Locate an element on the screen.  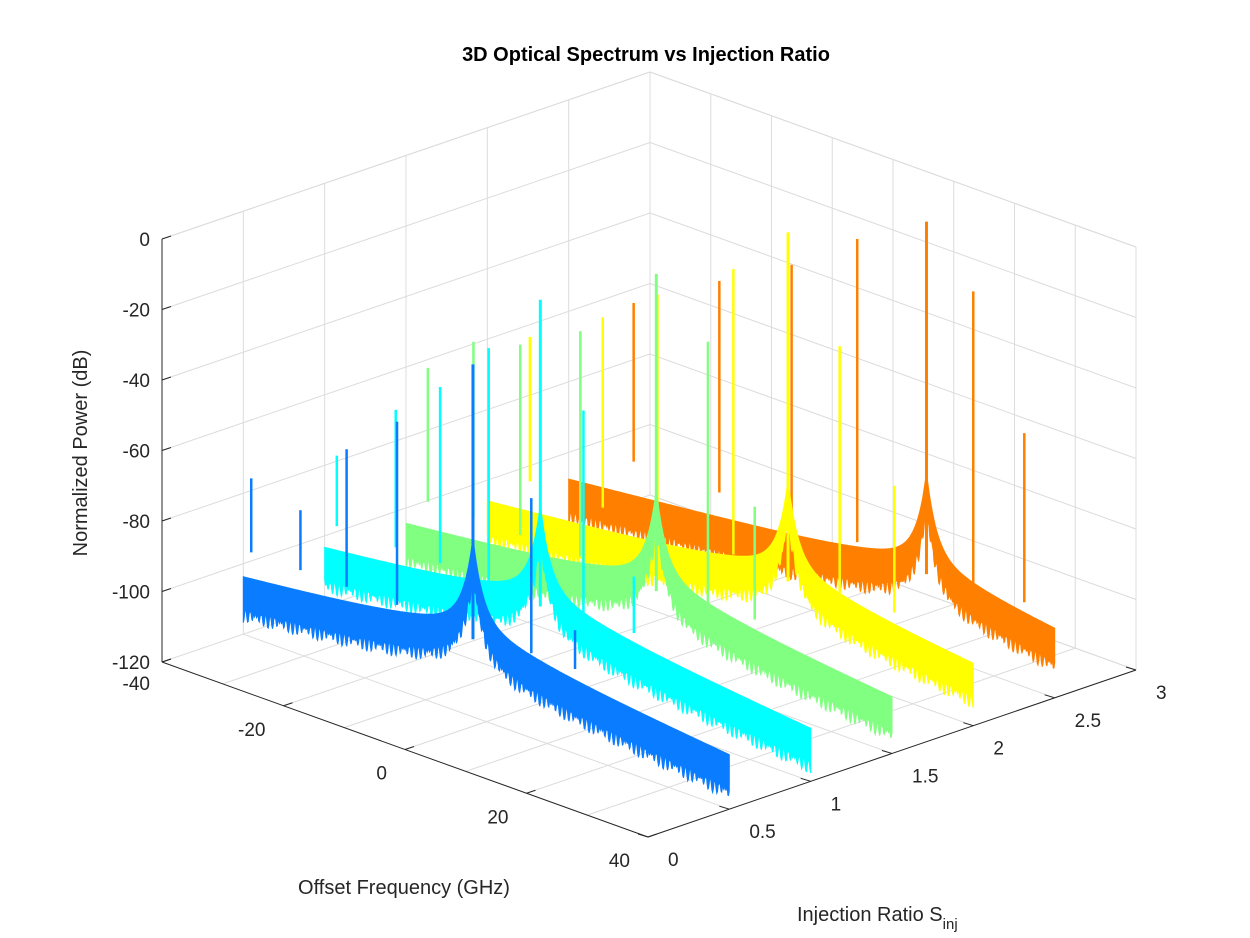
y-tick-label: 3 is located at coordinates (1161, 693).